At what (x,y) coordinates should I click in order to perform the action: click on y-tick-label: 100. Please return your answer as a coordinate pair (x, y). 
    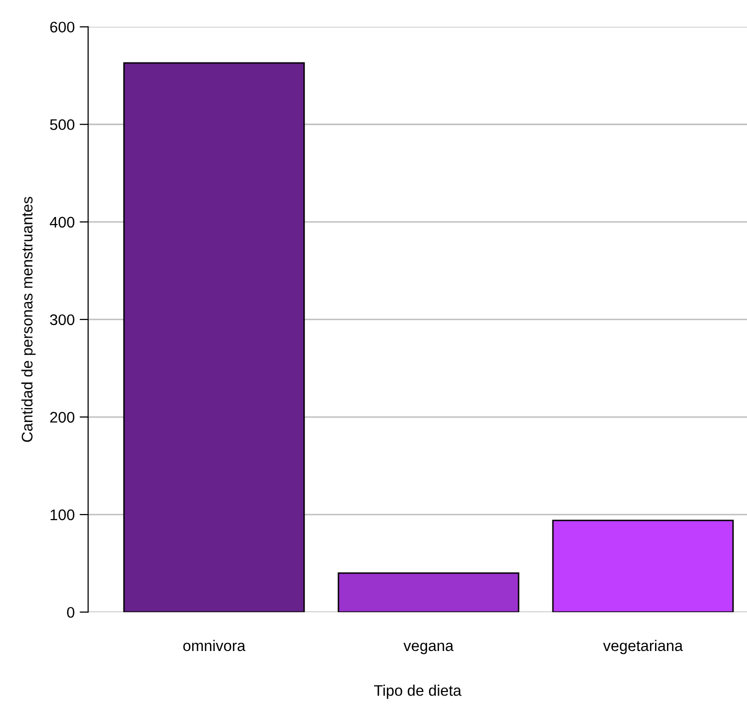
    Looking at the image, I should click on (62, 514).